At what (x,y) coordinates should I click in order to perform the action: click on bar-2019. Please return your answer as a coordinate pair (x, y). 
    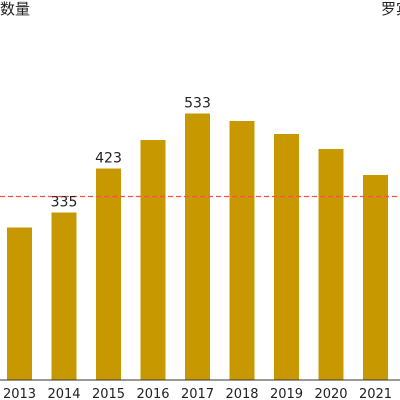
    Looking at the image, I should click on (286, 257).